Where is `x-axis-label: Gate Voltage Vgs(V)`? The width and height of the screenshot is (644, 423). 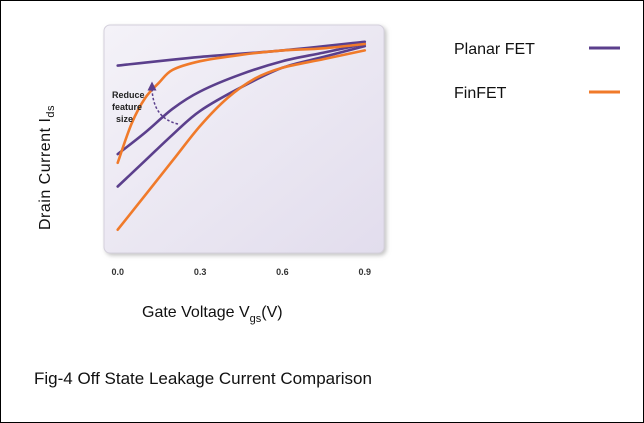 x-axis-label: Gate Voltage Vgs(V) is located at coordinates (212, 314).